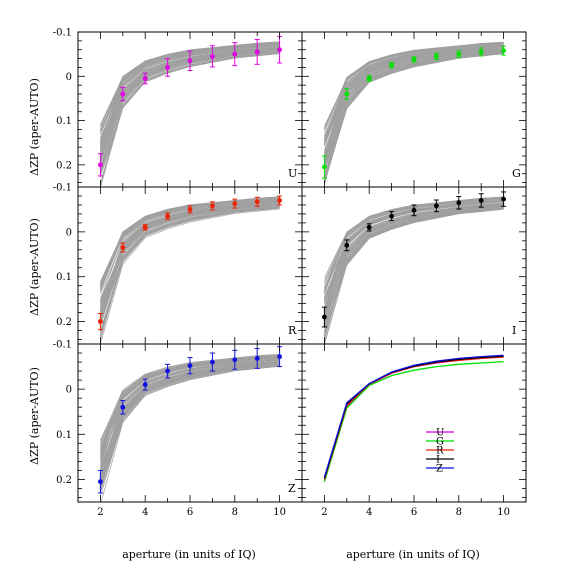 This screenshot has width=574, height=574. I want to click on y-axis-label-top: ΔZP (aper-AUTO), so click(34, 127).